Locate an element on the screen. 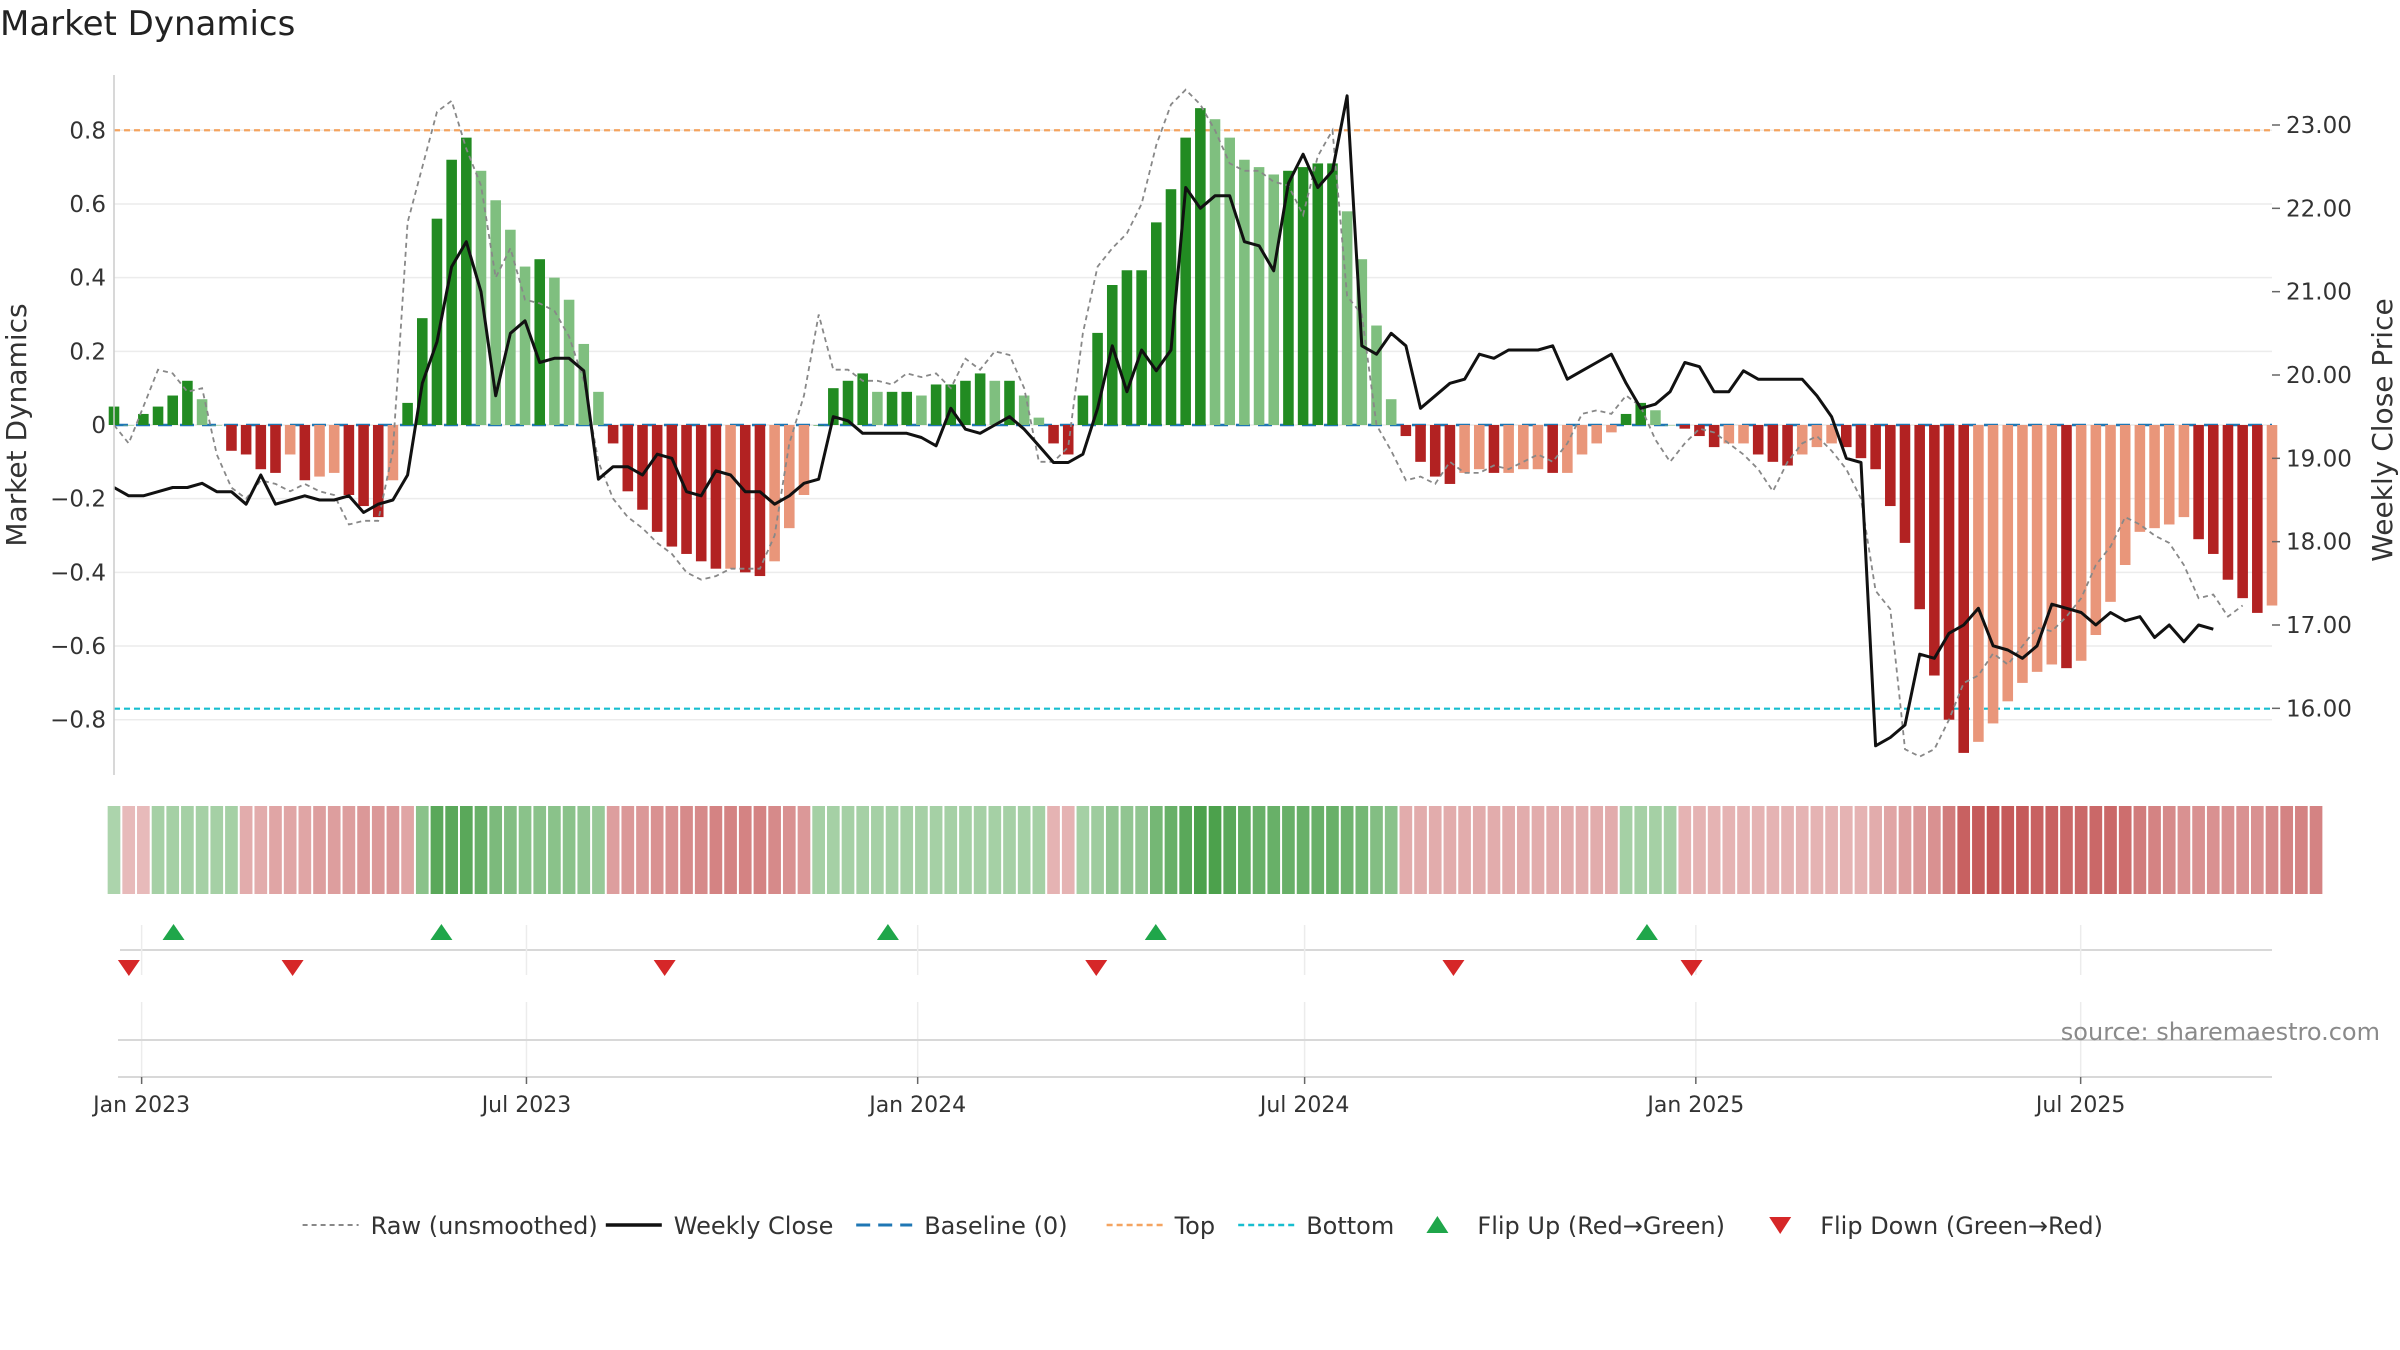 This screenshot has height=1350, width=2400. right-tick-label: 19.00 is located at coordinates (2319, 459).